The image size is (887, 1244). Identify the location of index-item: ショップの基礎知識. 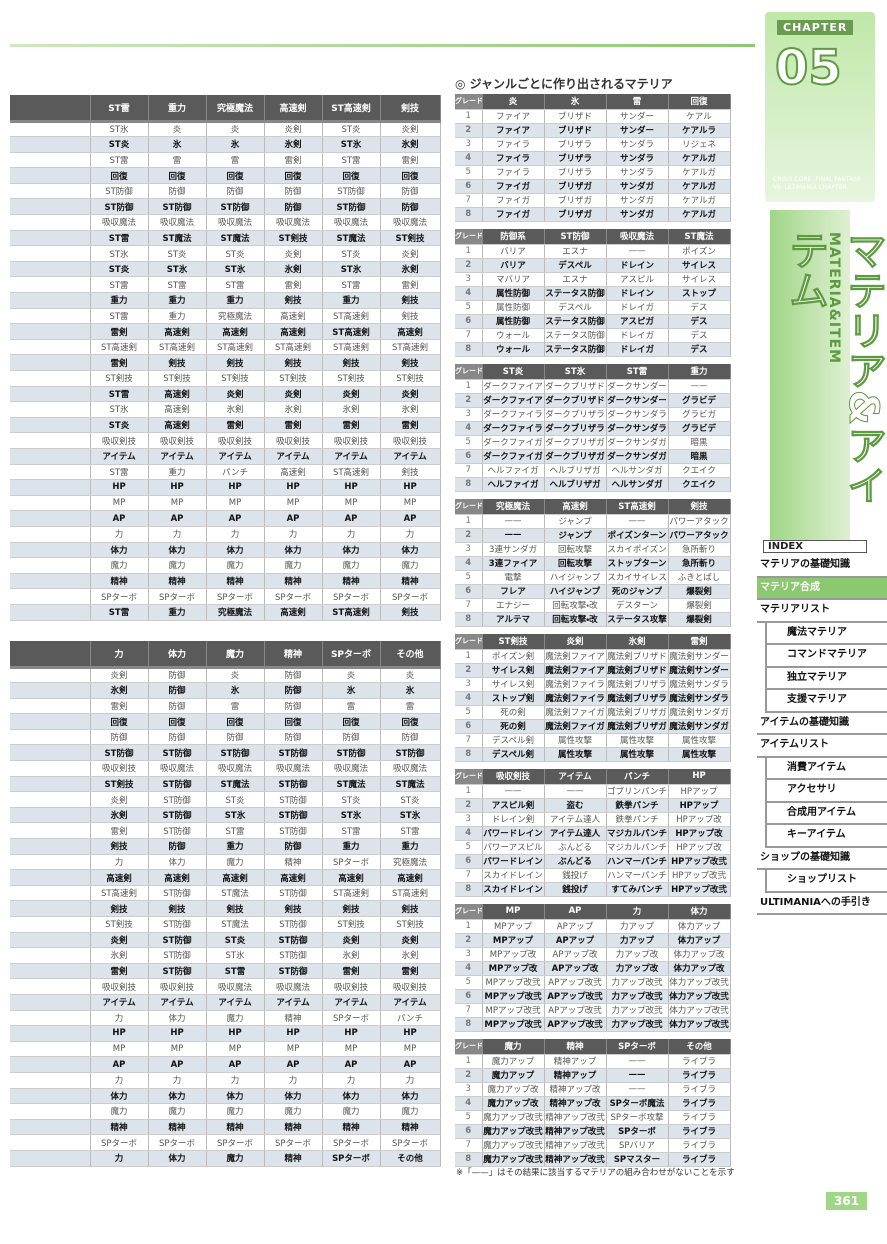
(822, 858).